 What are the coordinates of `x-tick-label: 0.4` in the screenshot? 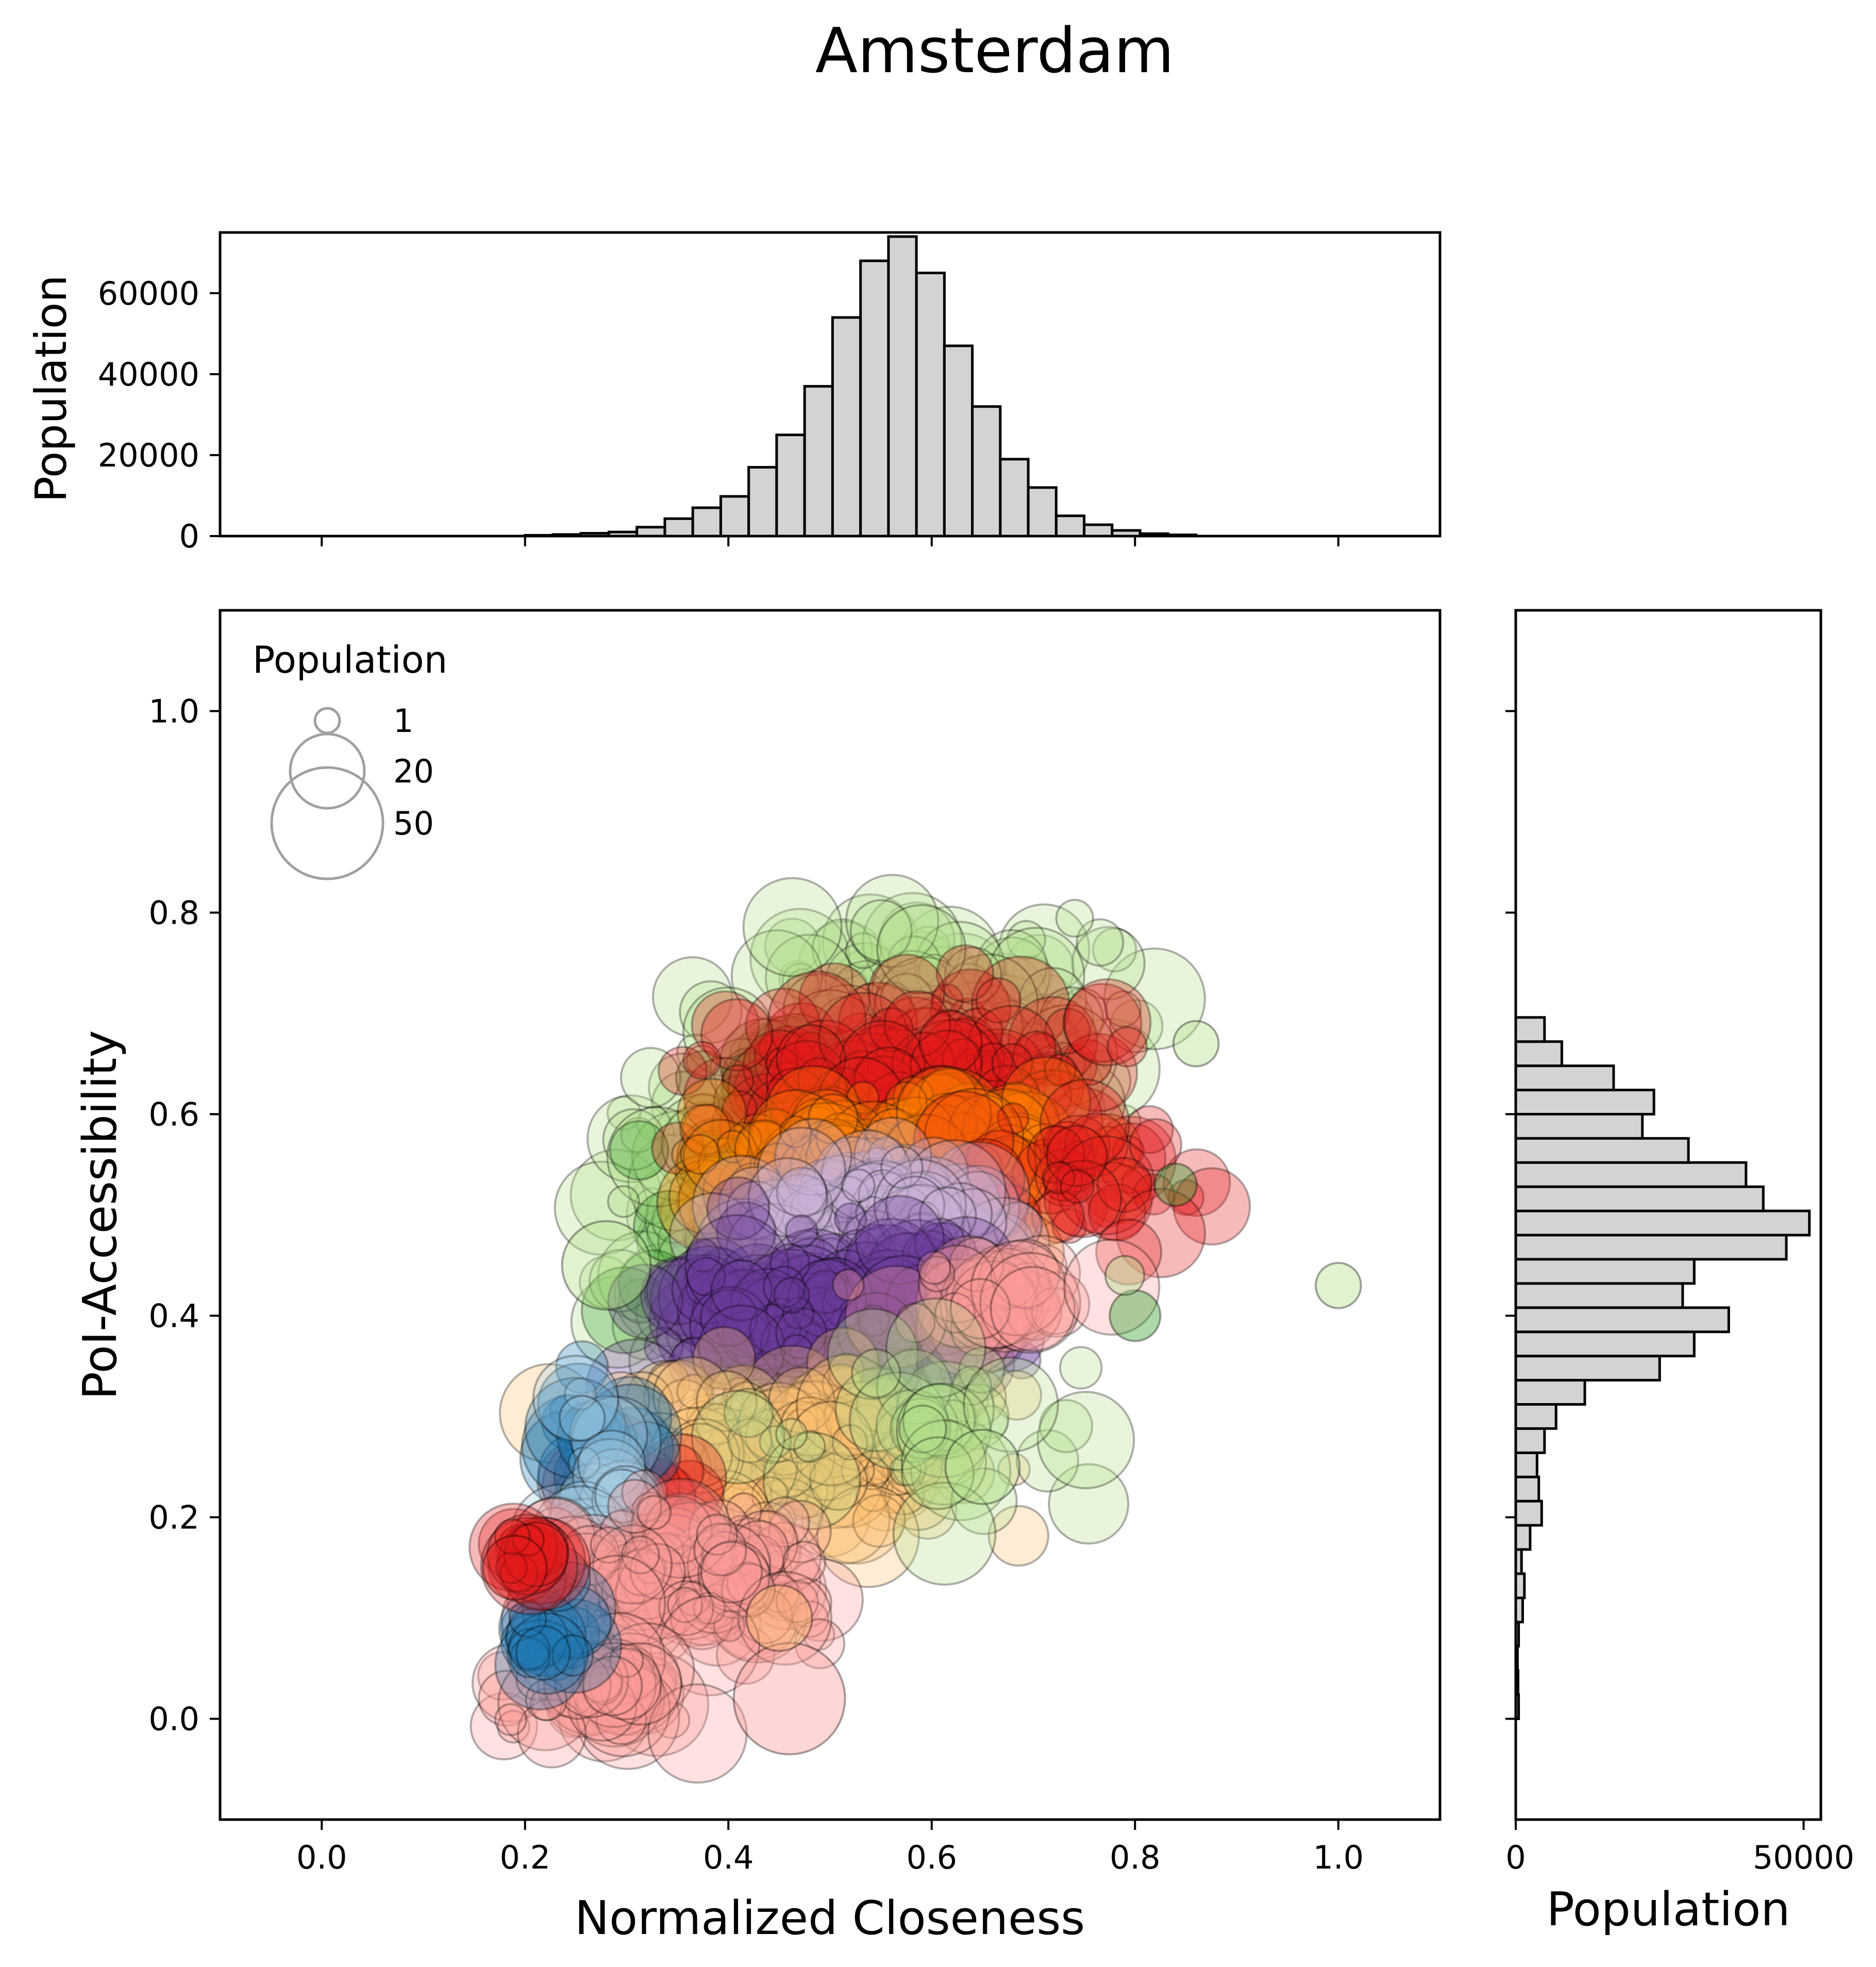 It's located at (728, 1857).